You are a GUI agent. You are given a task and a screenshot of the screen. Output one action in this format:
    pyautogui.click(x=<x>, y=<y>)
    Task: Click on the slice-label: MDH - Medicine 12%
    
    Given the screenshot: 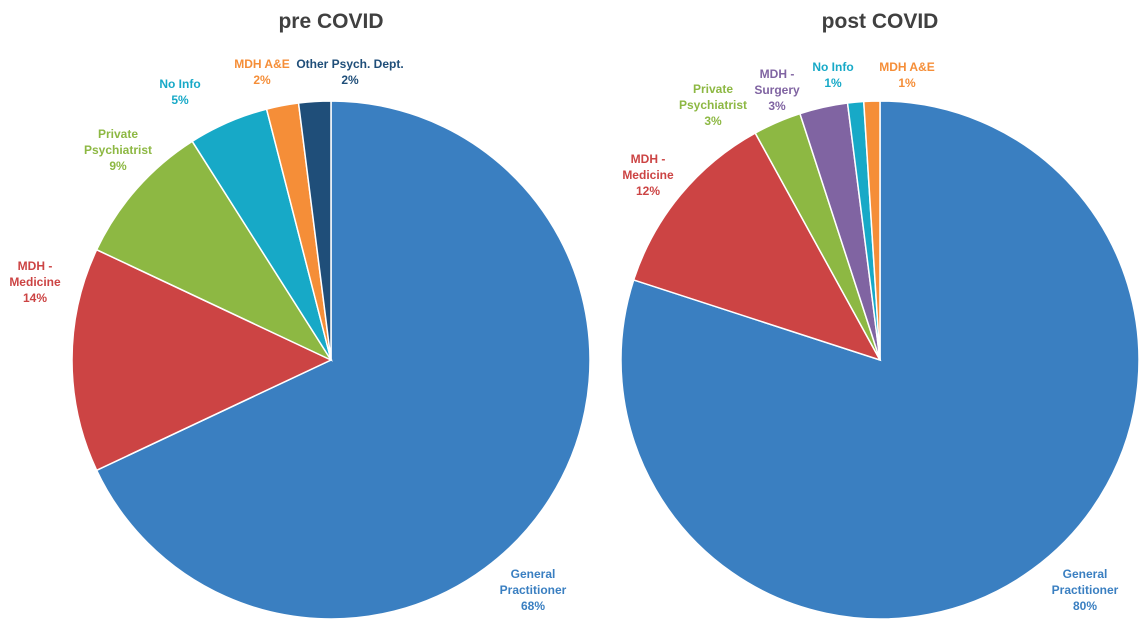 What is the action you would take?
    pyautogui.click(x=648, y=175)
    